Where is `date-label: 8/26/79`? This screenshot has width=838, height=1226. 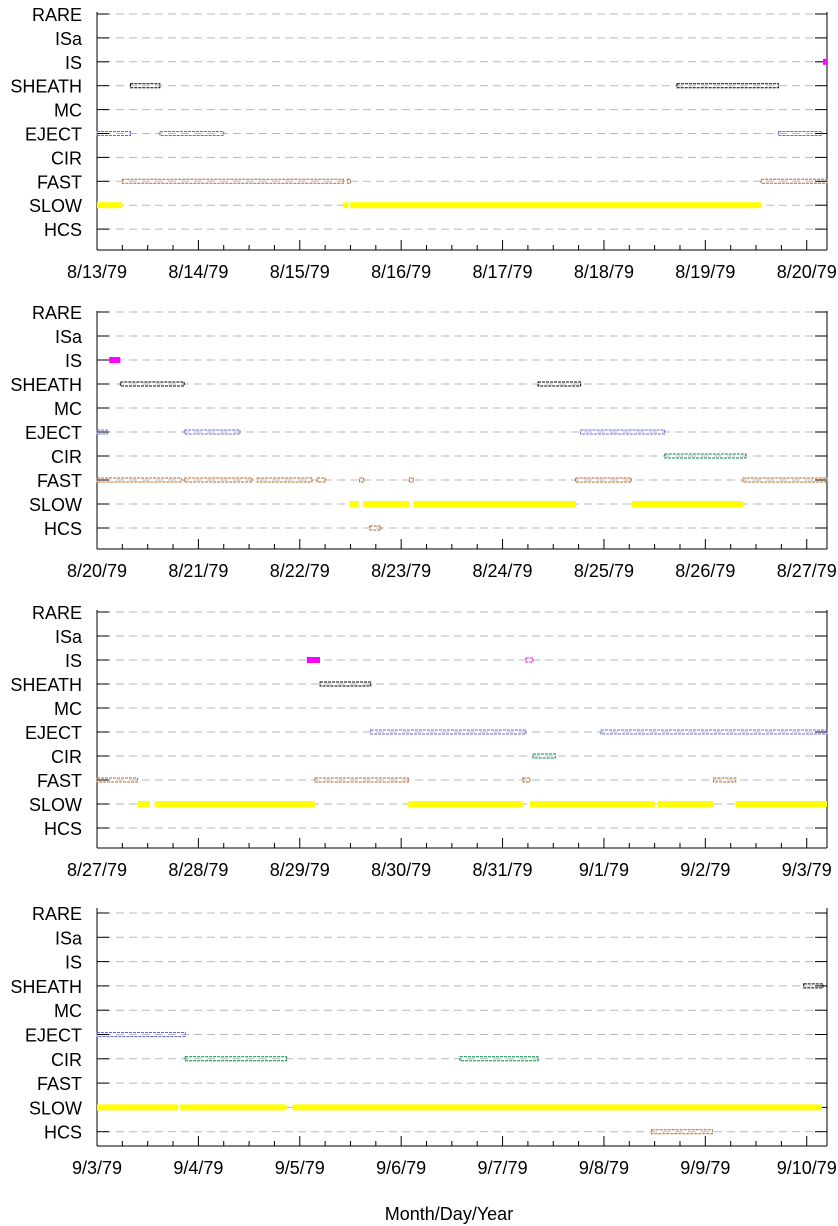
date-label: 8/26/79 is located at coordinates (705, 571).